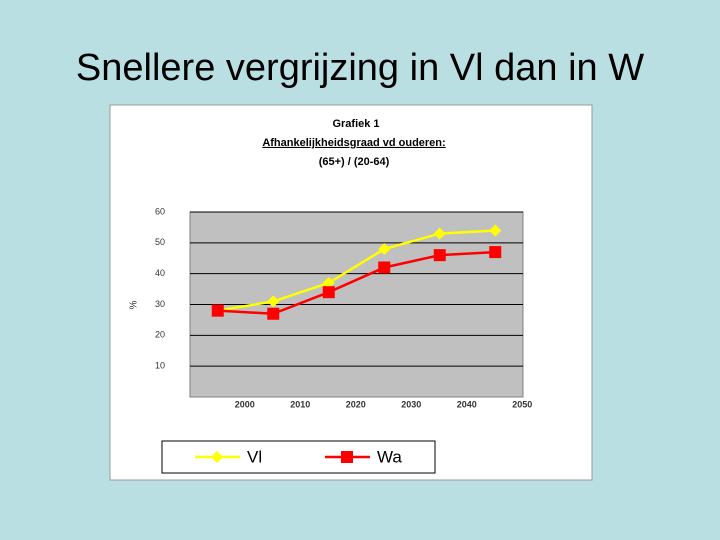 The width and height of the screenshot is (720, 540). Describe the element at coordinates (354, 162) in the screenshot. I see `chart-subtitle: (65+) / (20-64)` at that location.